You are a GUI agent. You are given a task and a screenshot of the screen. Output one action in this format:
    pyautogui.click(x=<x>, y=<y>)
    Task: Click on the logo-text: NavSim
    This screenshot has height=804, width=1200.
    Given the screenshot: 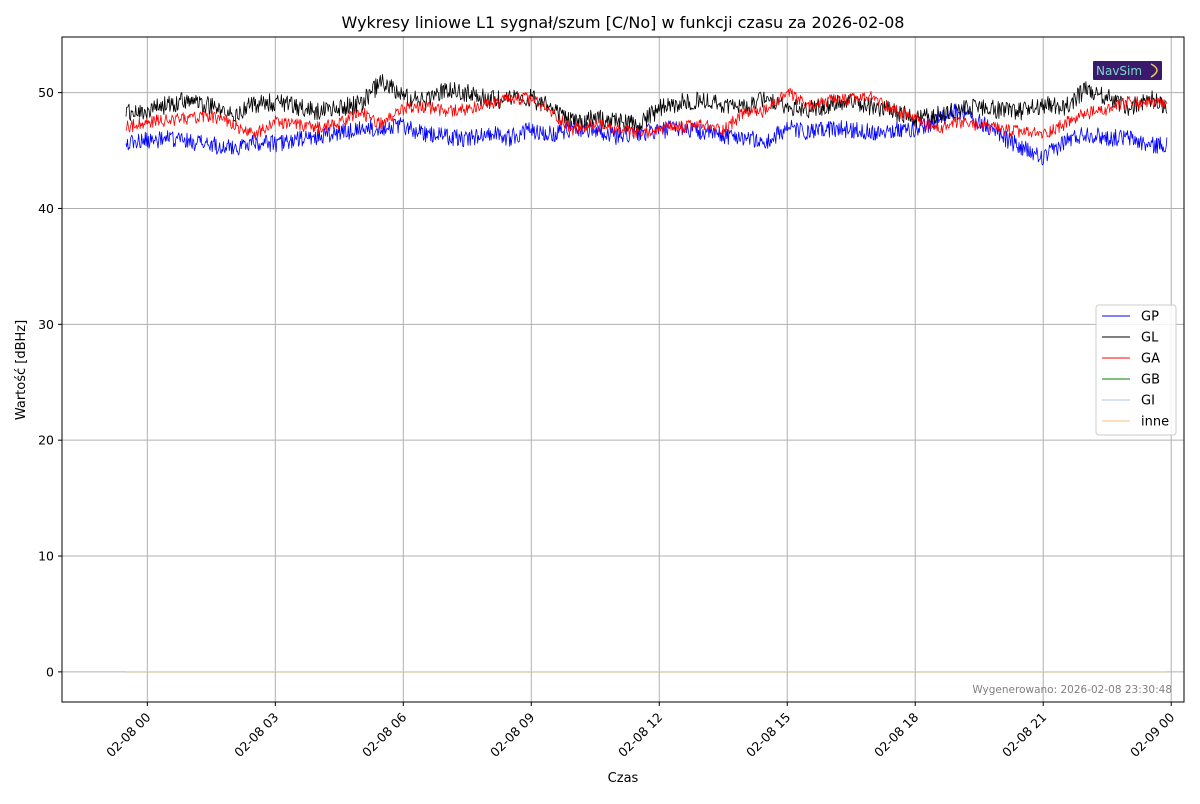 What is the action you would take?
    pyautogui.click(x=1119, y=71)
    